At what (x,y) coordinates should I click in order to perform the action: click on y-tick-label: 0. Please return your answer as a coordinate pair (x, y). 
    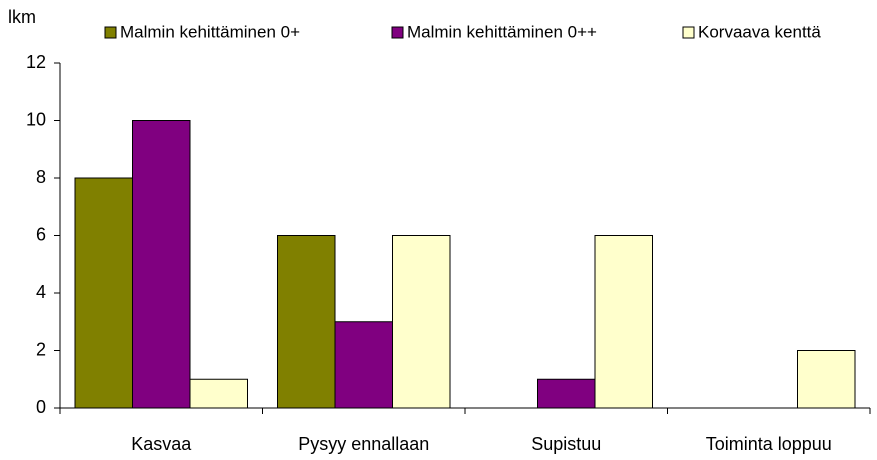
    Looking at the image, I should click on (41, 407).